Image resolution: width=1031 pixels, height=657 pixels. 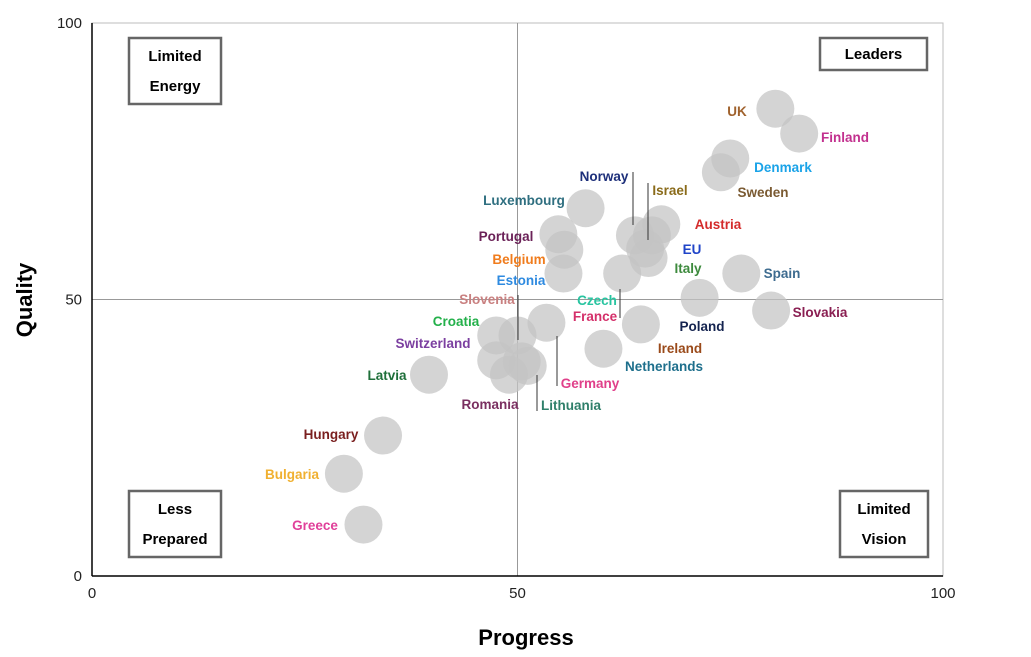 What do you see at coordinates (517, 593) in the screenshot?
I see `x-tick-label: 50` at bounding box center [517, 593].